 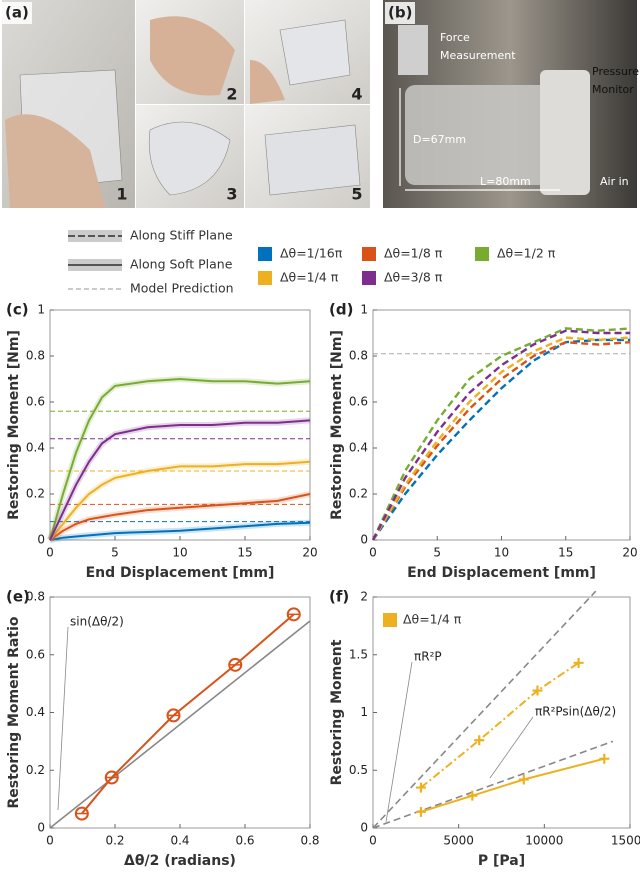 What do you see at coordinates (614, 181) in the screenshot?
I see `photo-annotation: Air in` at bounding box center [614, 181].